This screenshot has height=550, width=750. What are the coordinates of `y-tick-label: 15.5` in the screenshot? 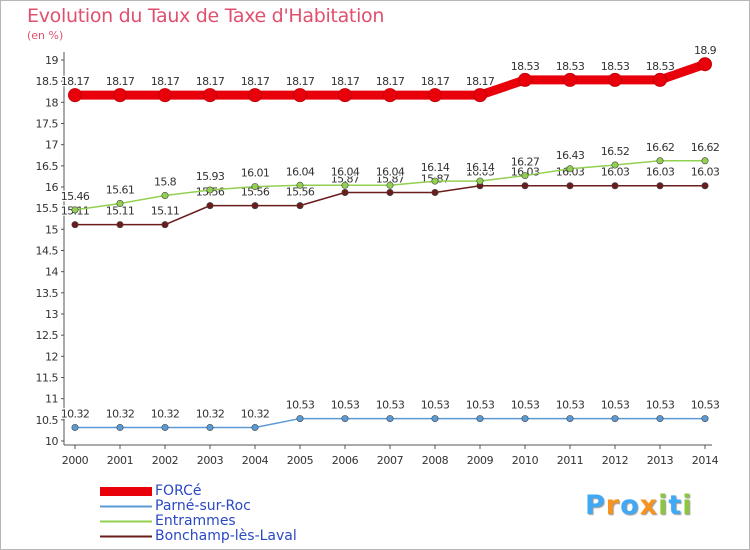 It's located at (47, 208).